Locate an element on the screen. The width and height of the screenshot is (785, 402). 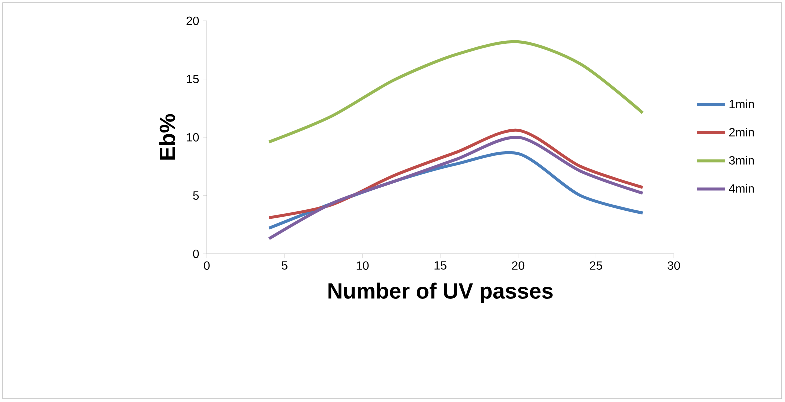
y-tick-label: 20 is located at coordinates (193, 21).